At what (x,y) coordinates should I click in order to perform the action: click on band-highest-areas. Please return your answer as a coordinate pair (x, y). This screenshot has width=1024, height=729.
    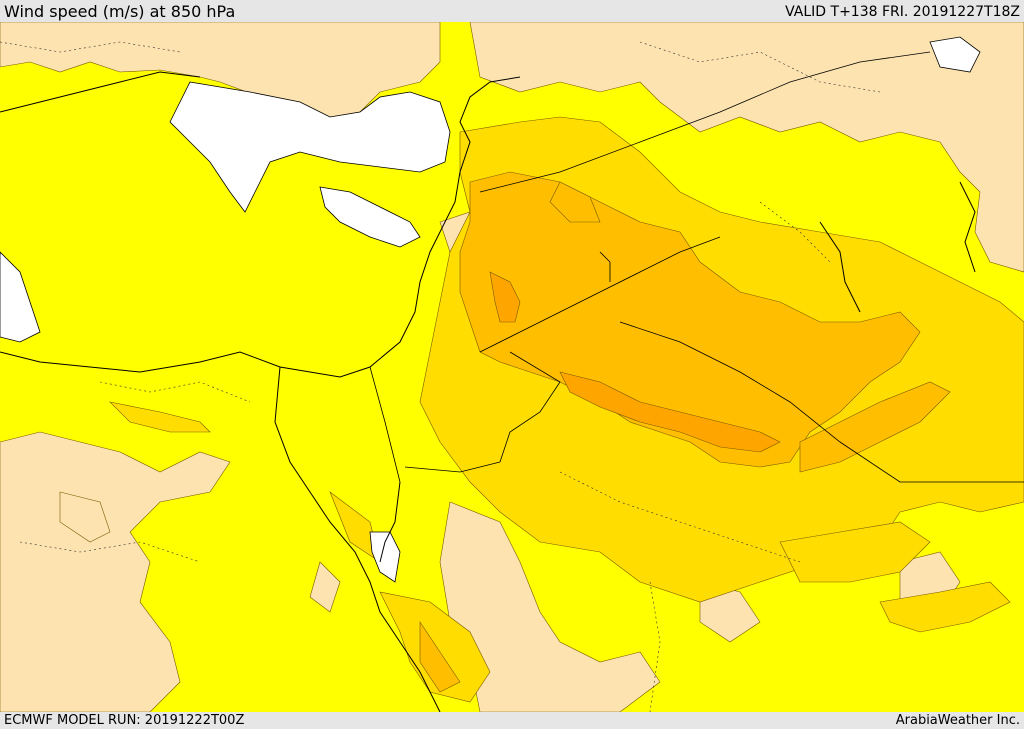
    Looking at the image, I should click on (635, 362).